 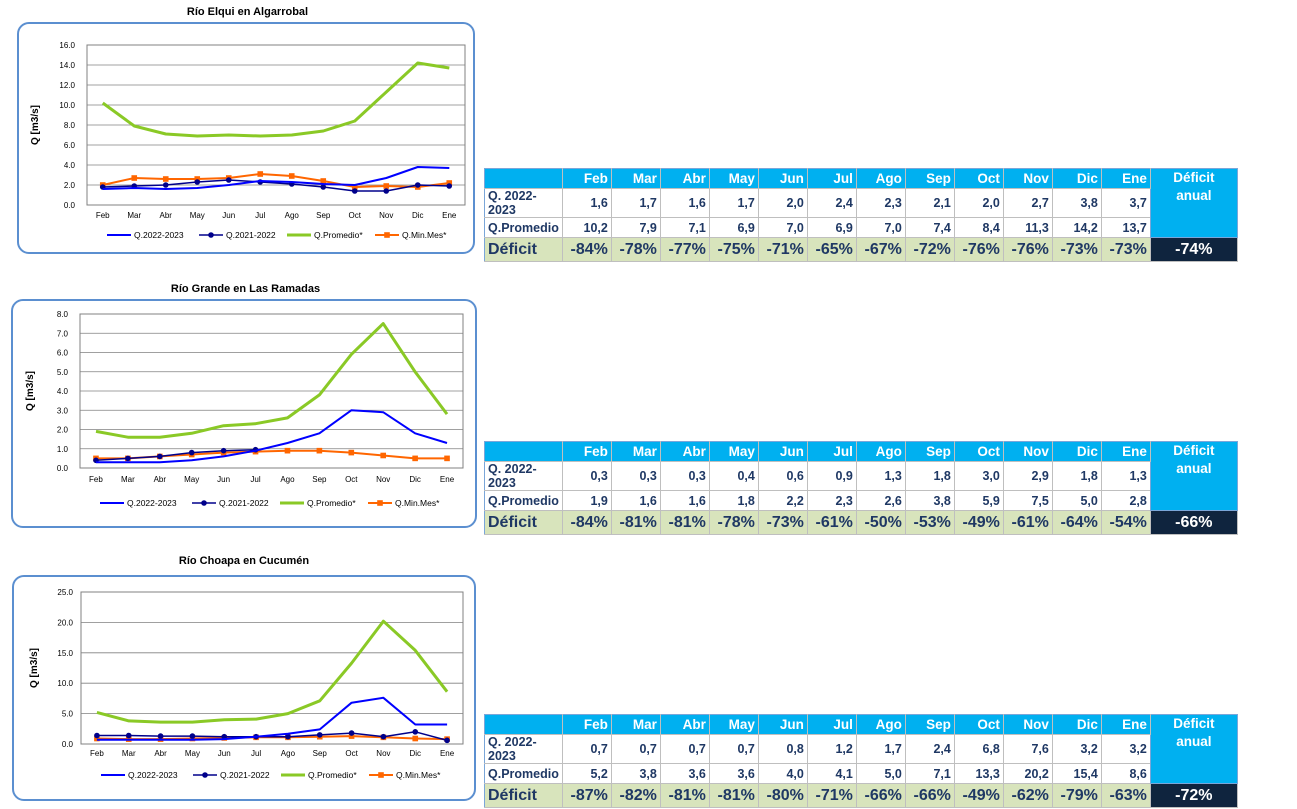 What do you see at coordinates (272, 736) in the screenshot?
I see `q2122-line` at bounding box center [272, 736].